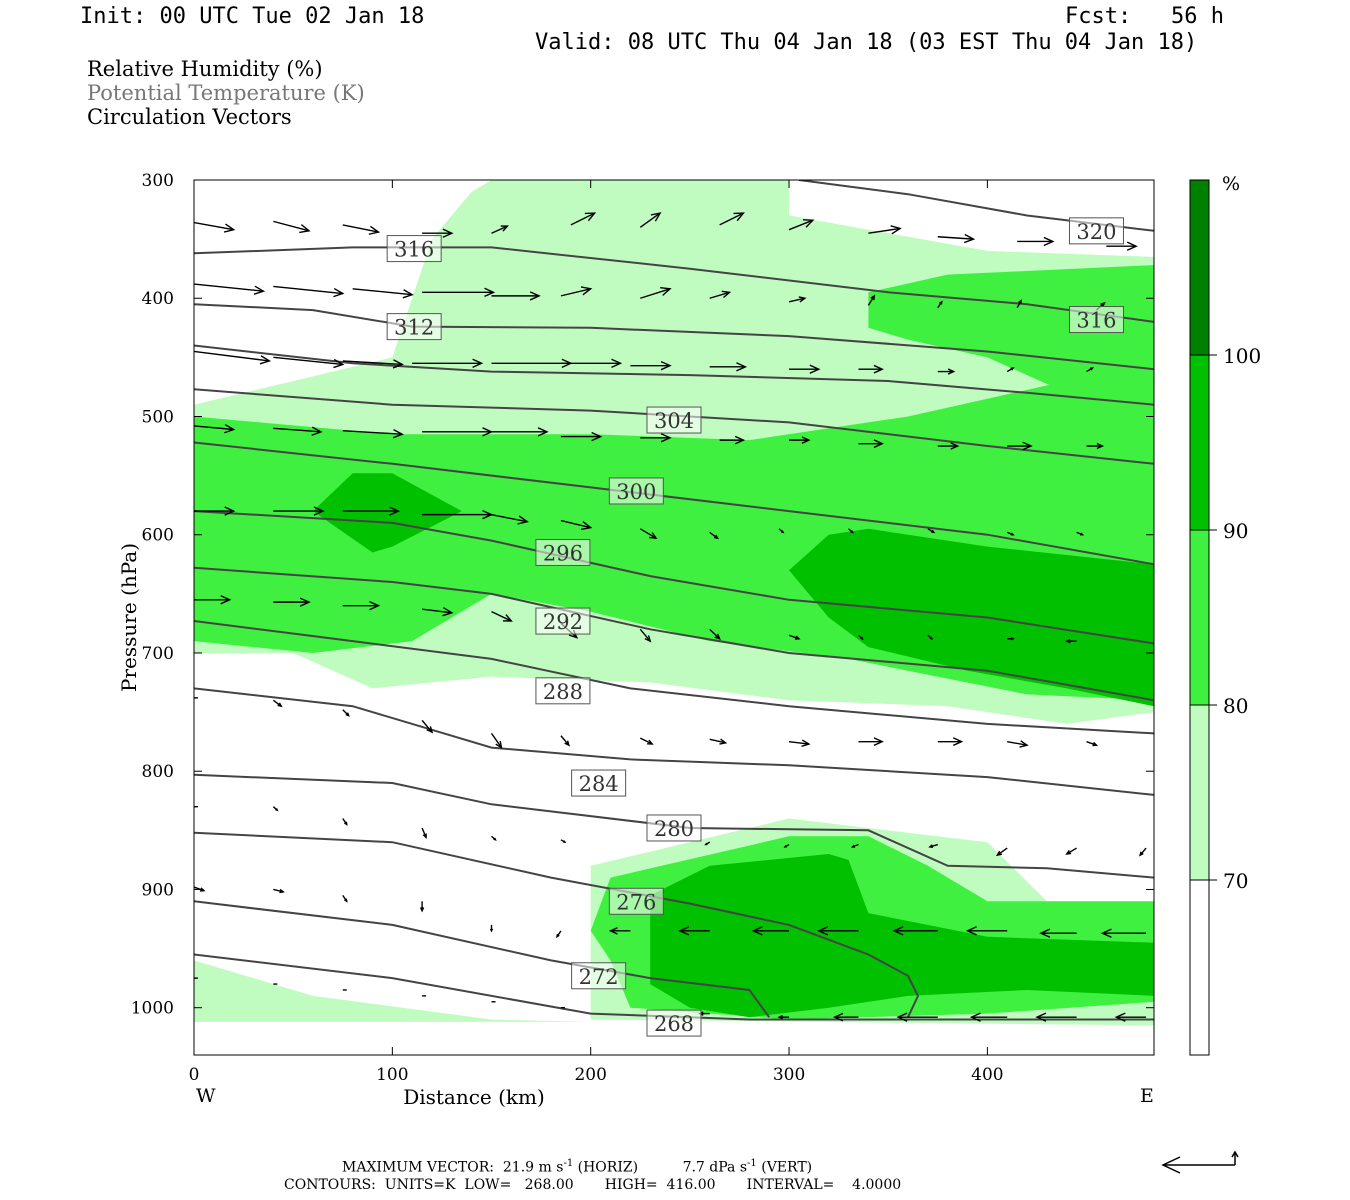 Image resolution: width=1350 pixels, height=1200 pixels. I want to click on legend-vectors: Circulation Vectors, so click(189, 117).